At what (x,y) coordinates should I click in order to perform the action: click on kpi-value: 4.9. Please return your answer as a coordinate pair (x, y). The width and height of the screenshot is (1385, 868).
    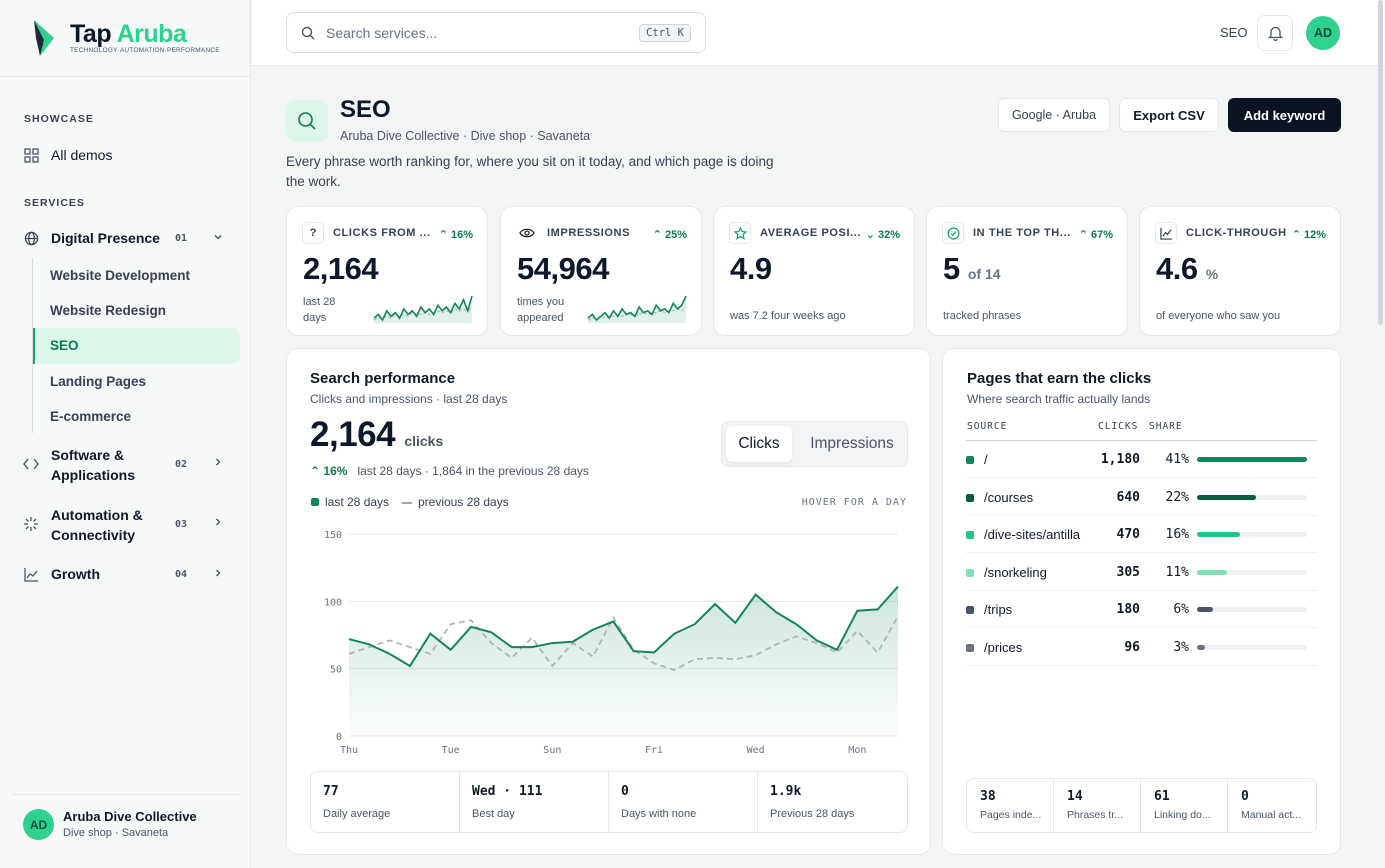
    Looking at the image, I should click on (751, 268).